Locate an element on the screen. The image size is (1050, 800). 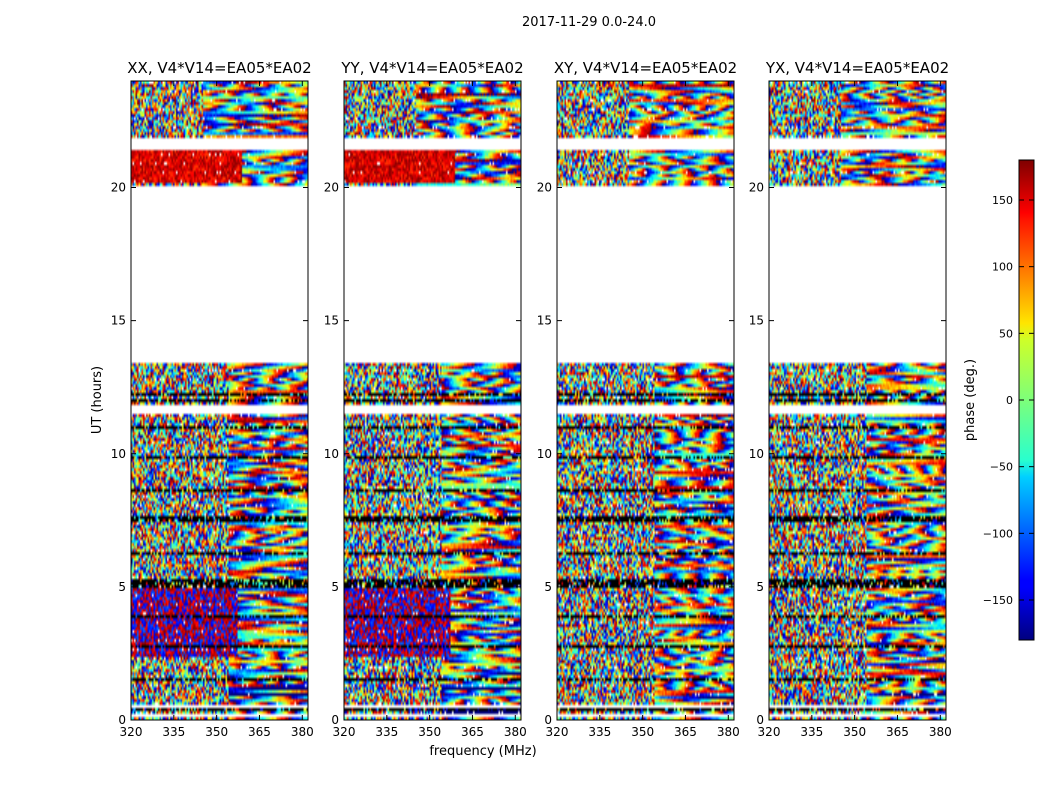
colorbar-tick-label: 50 is located at coordinates (1006, 333).